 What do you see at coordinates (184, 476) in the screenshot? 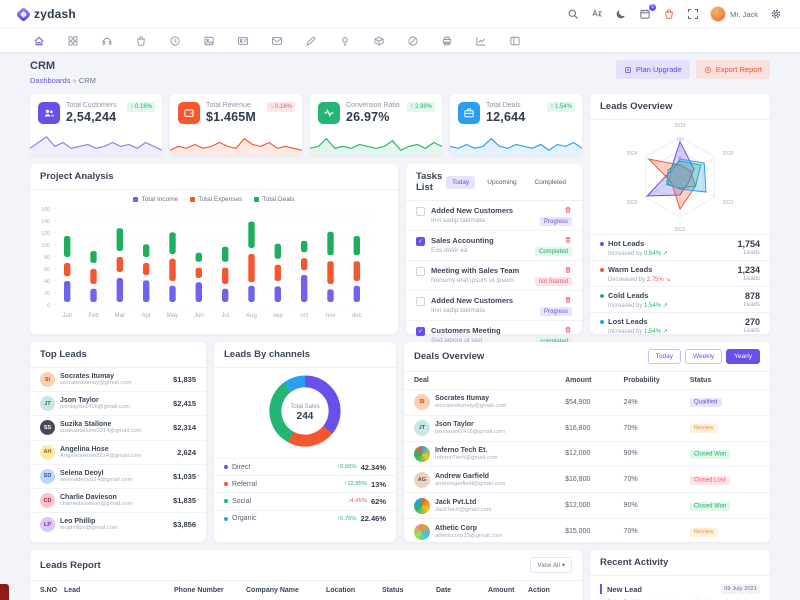
I see `lead-amount: $1,035` at bounding box center [184, 476].